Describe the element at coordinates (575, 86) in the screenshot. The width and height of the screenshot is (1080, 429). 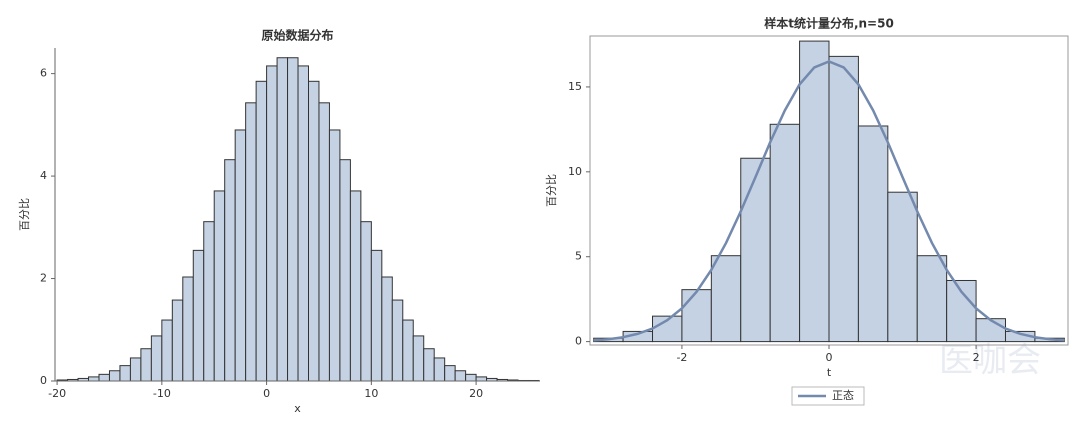
I see `y-tick-label: 15` at that location.